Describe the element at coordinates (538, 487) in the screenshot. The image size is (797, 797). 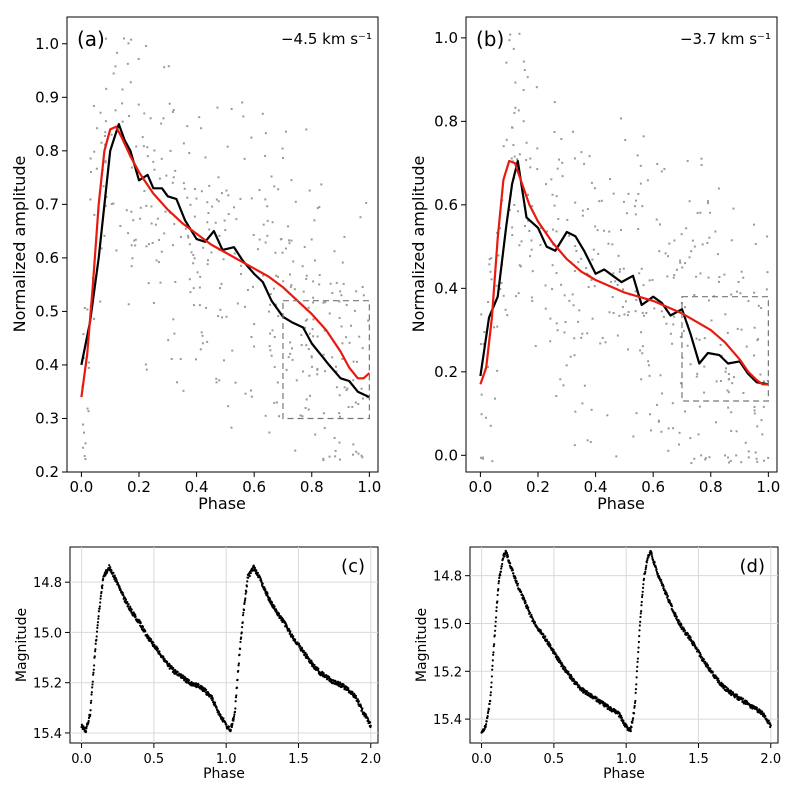
I see `panel-b-xtick-label: 0.2` at that location.